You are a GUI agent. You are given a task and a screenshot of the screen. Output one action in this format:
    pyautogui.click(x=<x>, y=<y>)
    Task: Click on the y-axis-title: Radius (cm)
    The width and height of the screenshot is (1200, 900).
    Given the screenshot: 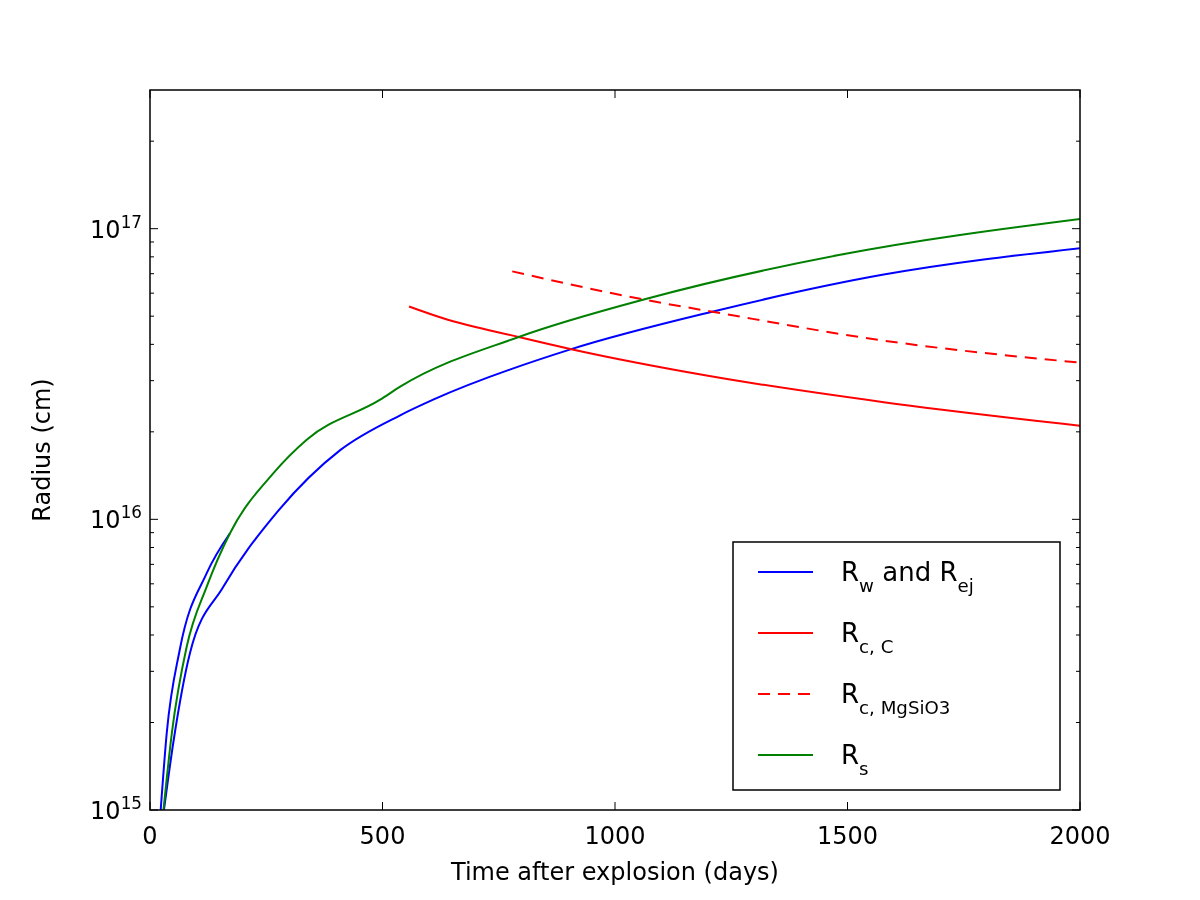 What is the action you would take?
    pyautogui.click(x=42, y=450)
    